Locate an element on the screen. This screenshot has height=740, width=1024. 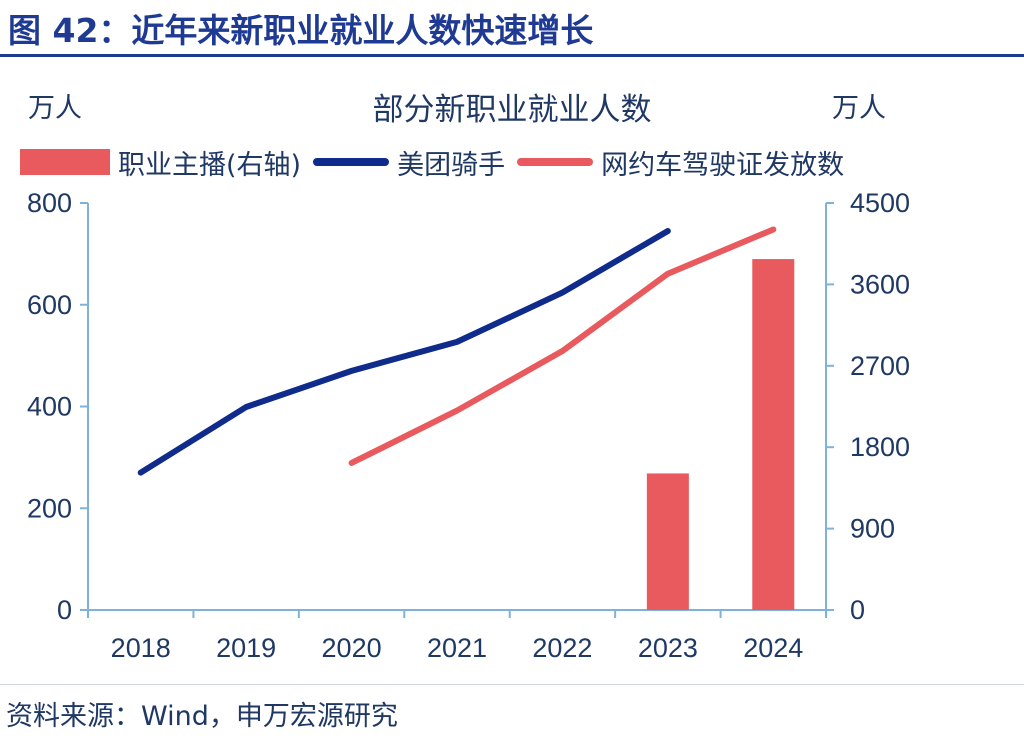
legend-label-meituan: 美团骑手 is located at coordinates (451, 165).